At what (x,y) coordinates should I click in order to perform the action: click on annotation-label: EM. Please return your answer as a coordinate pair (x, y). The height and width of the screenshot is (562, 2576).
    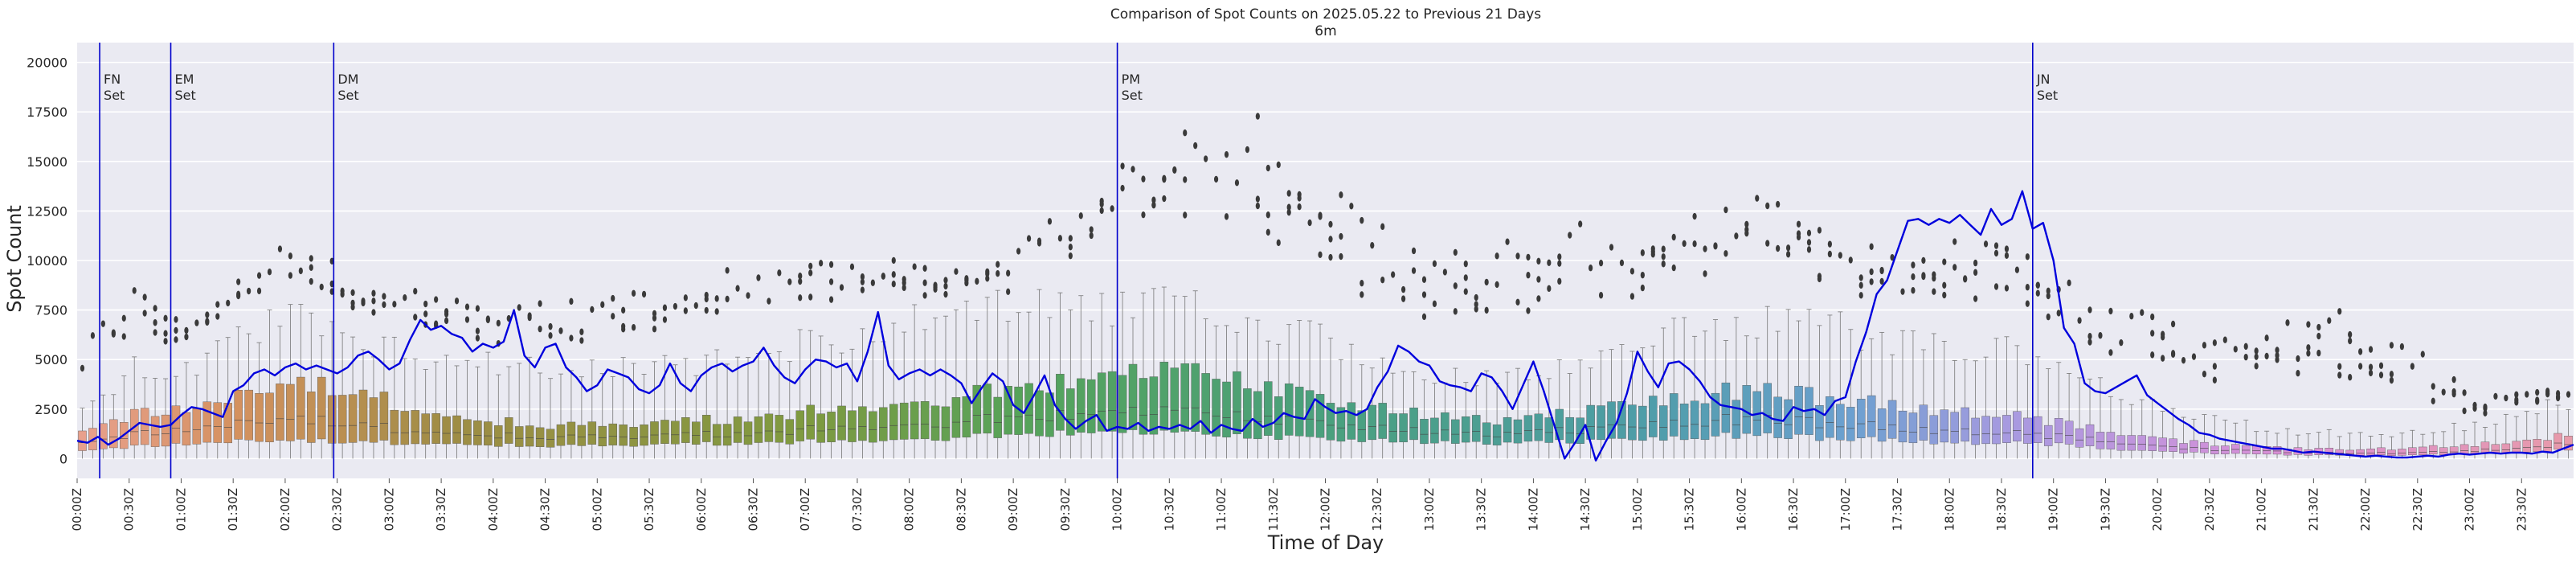
    Looking at the image, I should click on (184, 79).